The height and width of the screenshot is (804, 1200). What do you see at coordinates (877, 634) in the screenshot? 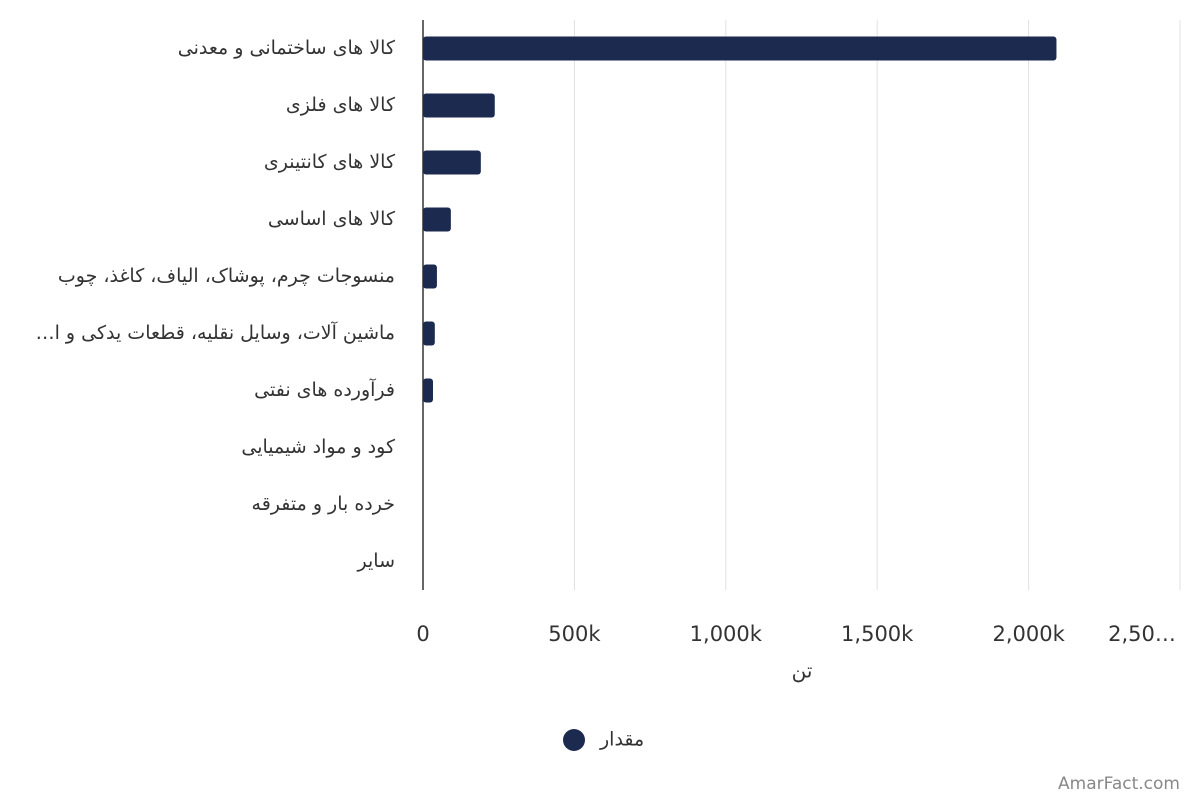
I see `x-tick-label: 1,500k` at bounding box center [877, 634].